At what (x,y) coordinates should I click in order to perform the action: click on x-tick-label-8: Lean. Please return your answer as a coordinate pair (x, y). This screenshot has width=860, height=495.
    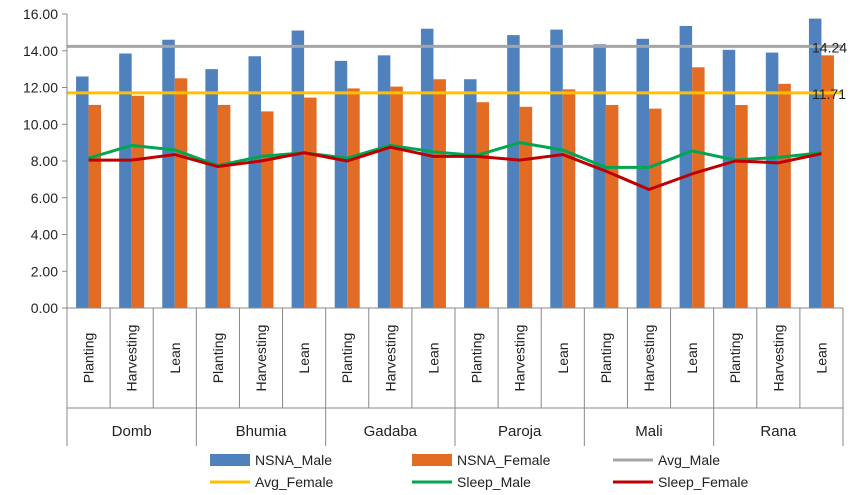
    Looking at the image, I should click on (433, 357).